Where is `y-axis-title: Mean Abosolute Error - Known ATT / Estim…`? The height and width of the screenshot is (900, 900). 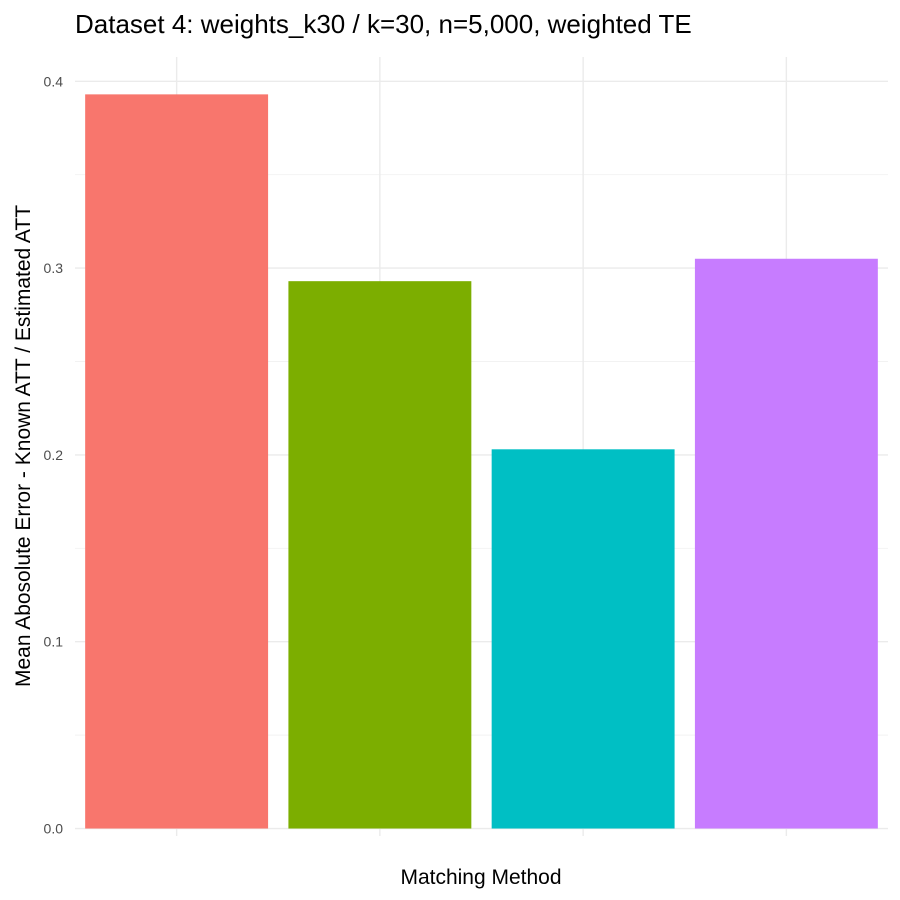
y-axis-title: Mean Abosolute Error - Known ATT / Estim… is located at coordinates (23, 446).